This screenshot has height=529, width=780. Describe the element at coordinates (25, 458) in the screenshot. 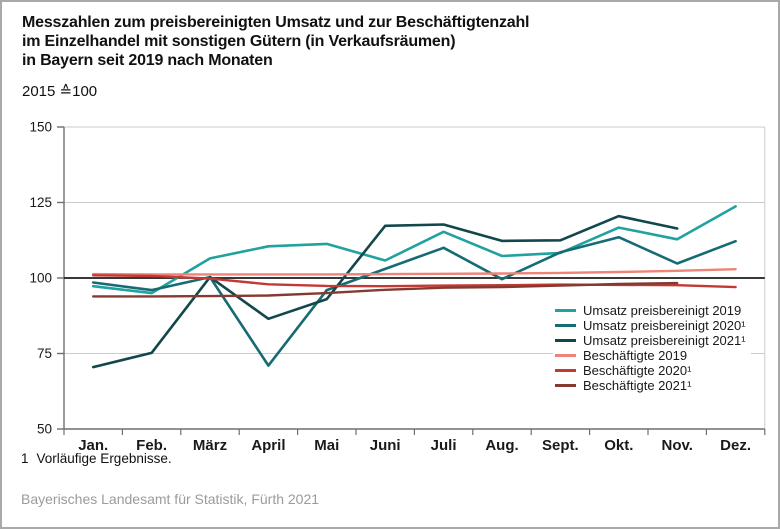

I see `footnote-marker: 1` at that location.